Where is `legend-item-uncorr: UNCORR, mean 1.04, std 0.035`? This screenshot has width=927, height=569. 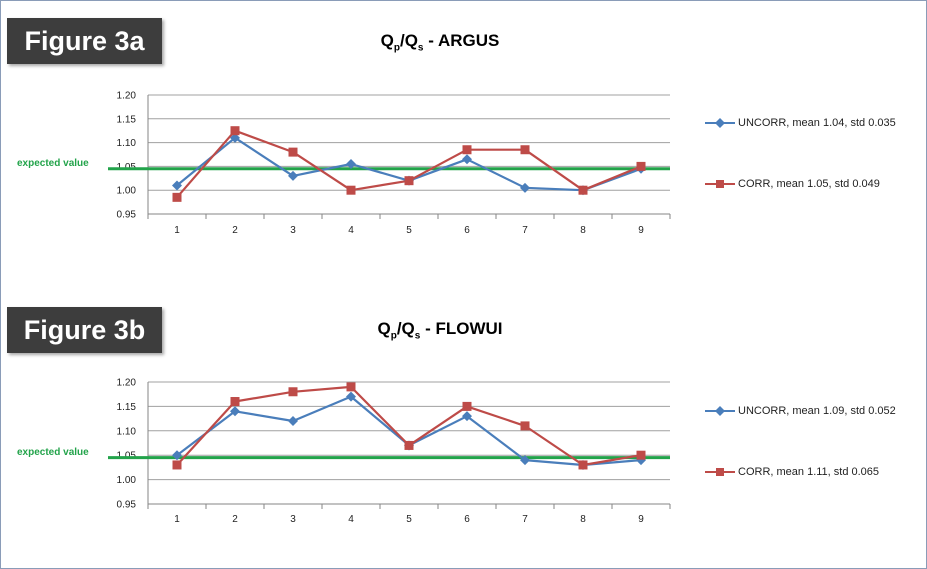 legend-item-uncorr: UNCORR, mean 1.04, std 0.035 is located at coordinates (800, 123).